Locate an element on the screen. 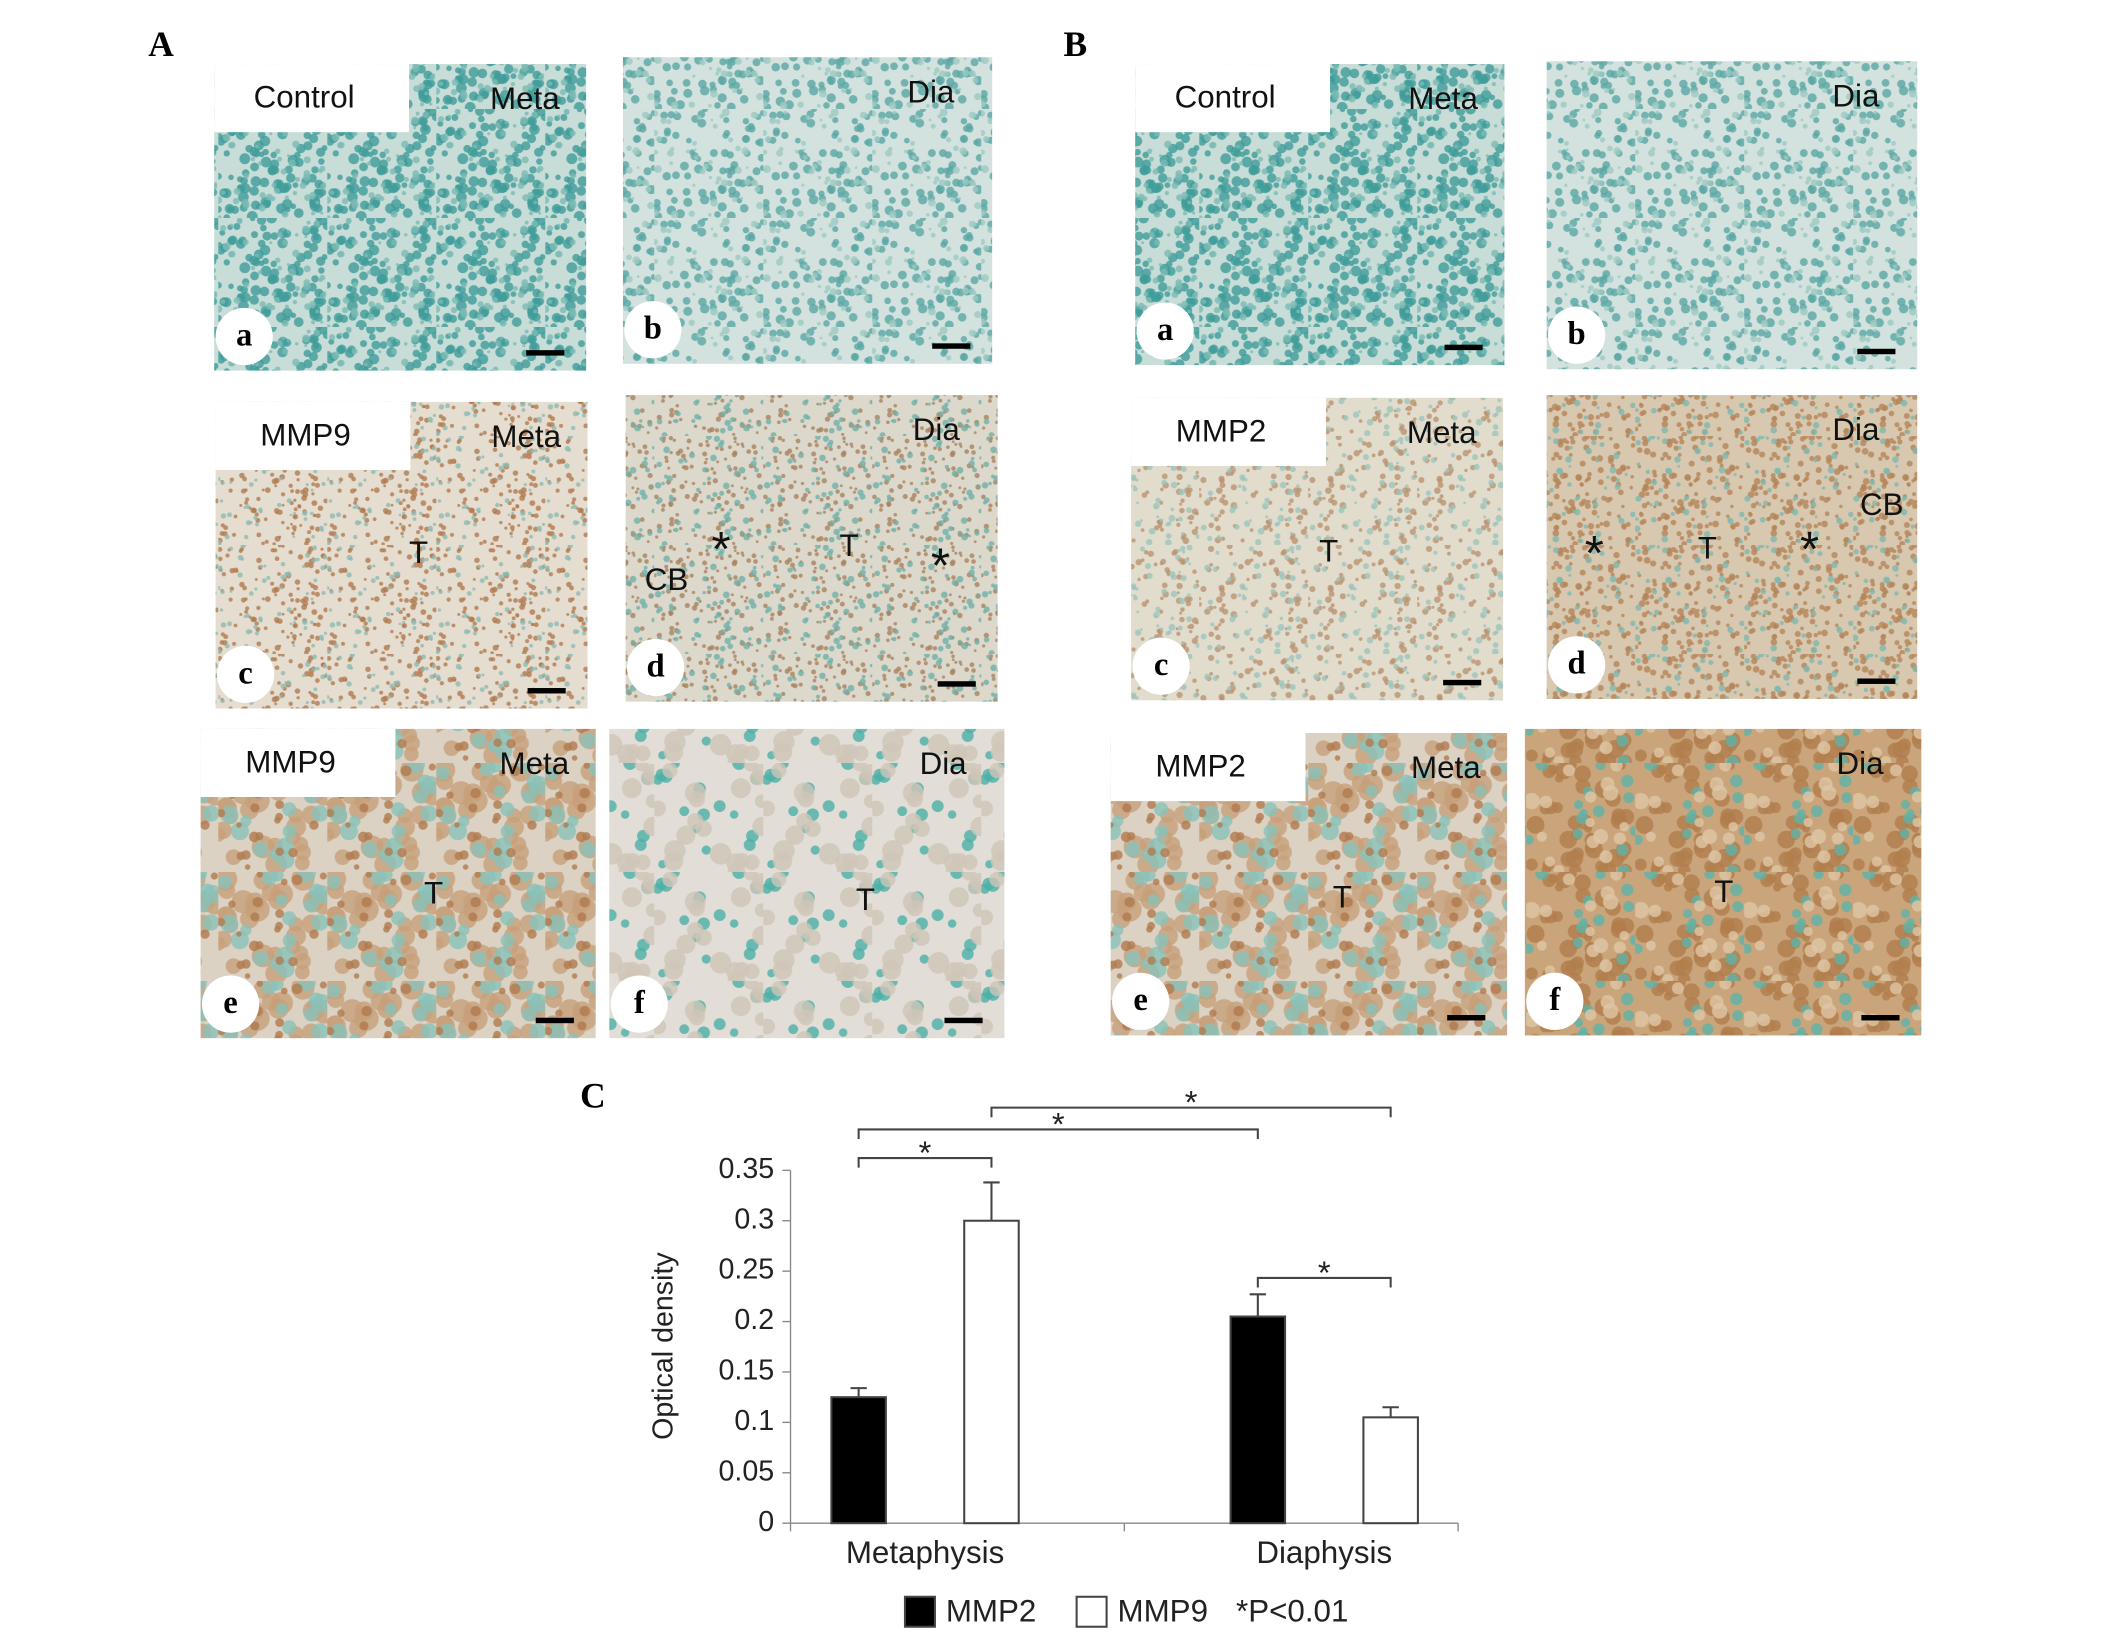 This screenshot has height=1639, width=2126. tile-letter: d is located at coordinates (656, 666).